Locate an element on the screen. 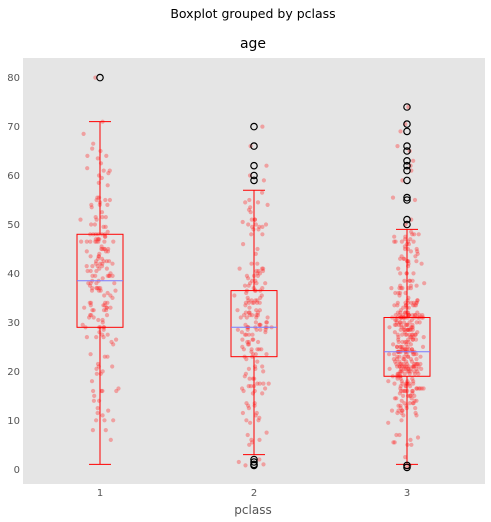 The width and height of the screenshot is (491, 522). y-tick-label: 30 is located at coordinates (13, 323).